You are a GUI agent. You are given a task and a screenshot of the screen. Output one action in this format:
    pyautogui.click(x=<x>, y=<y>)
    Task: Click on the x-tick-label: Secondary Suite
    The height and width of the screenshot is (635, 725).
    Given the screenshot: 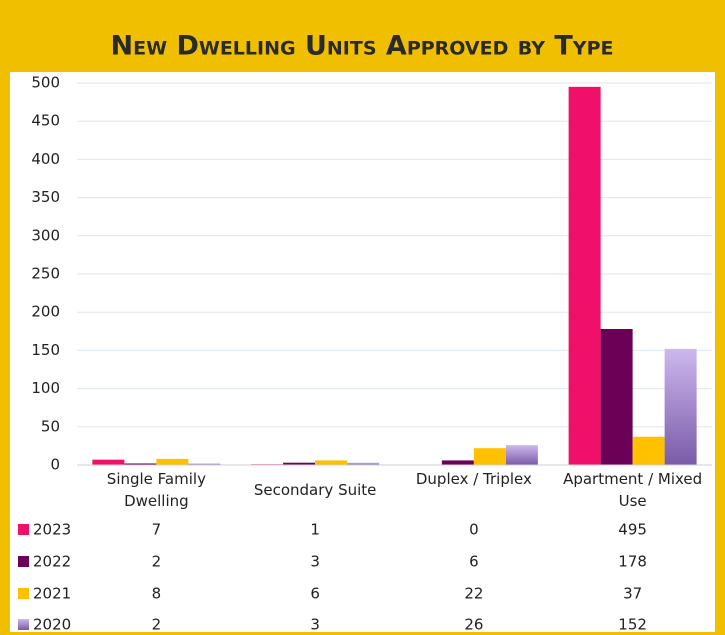 What is the action you would take?
    pyautogui.click(x=315, y=490)
    